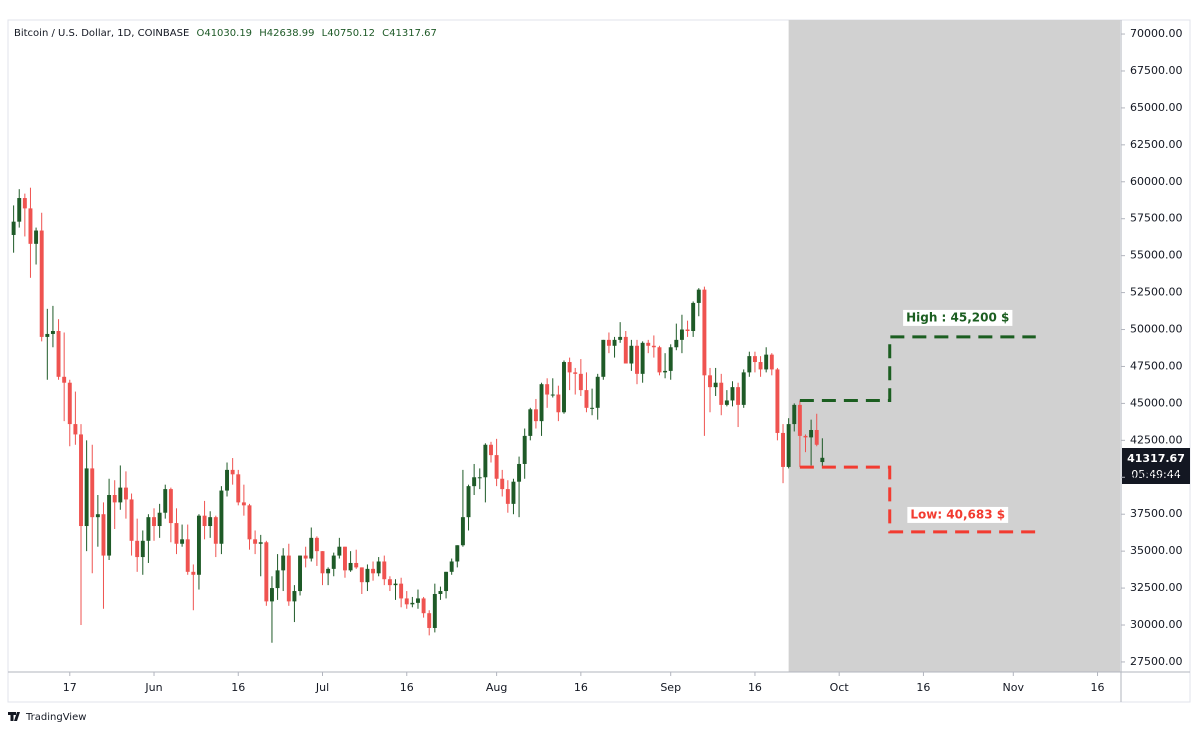 Image resolution: width=1200 pixels, height=730 pixels. I want to click on y-tick-label: 37500.00, so click(1156, 513).